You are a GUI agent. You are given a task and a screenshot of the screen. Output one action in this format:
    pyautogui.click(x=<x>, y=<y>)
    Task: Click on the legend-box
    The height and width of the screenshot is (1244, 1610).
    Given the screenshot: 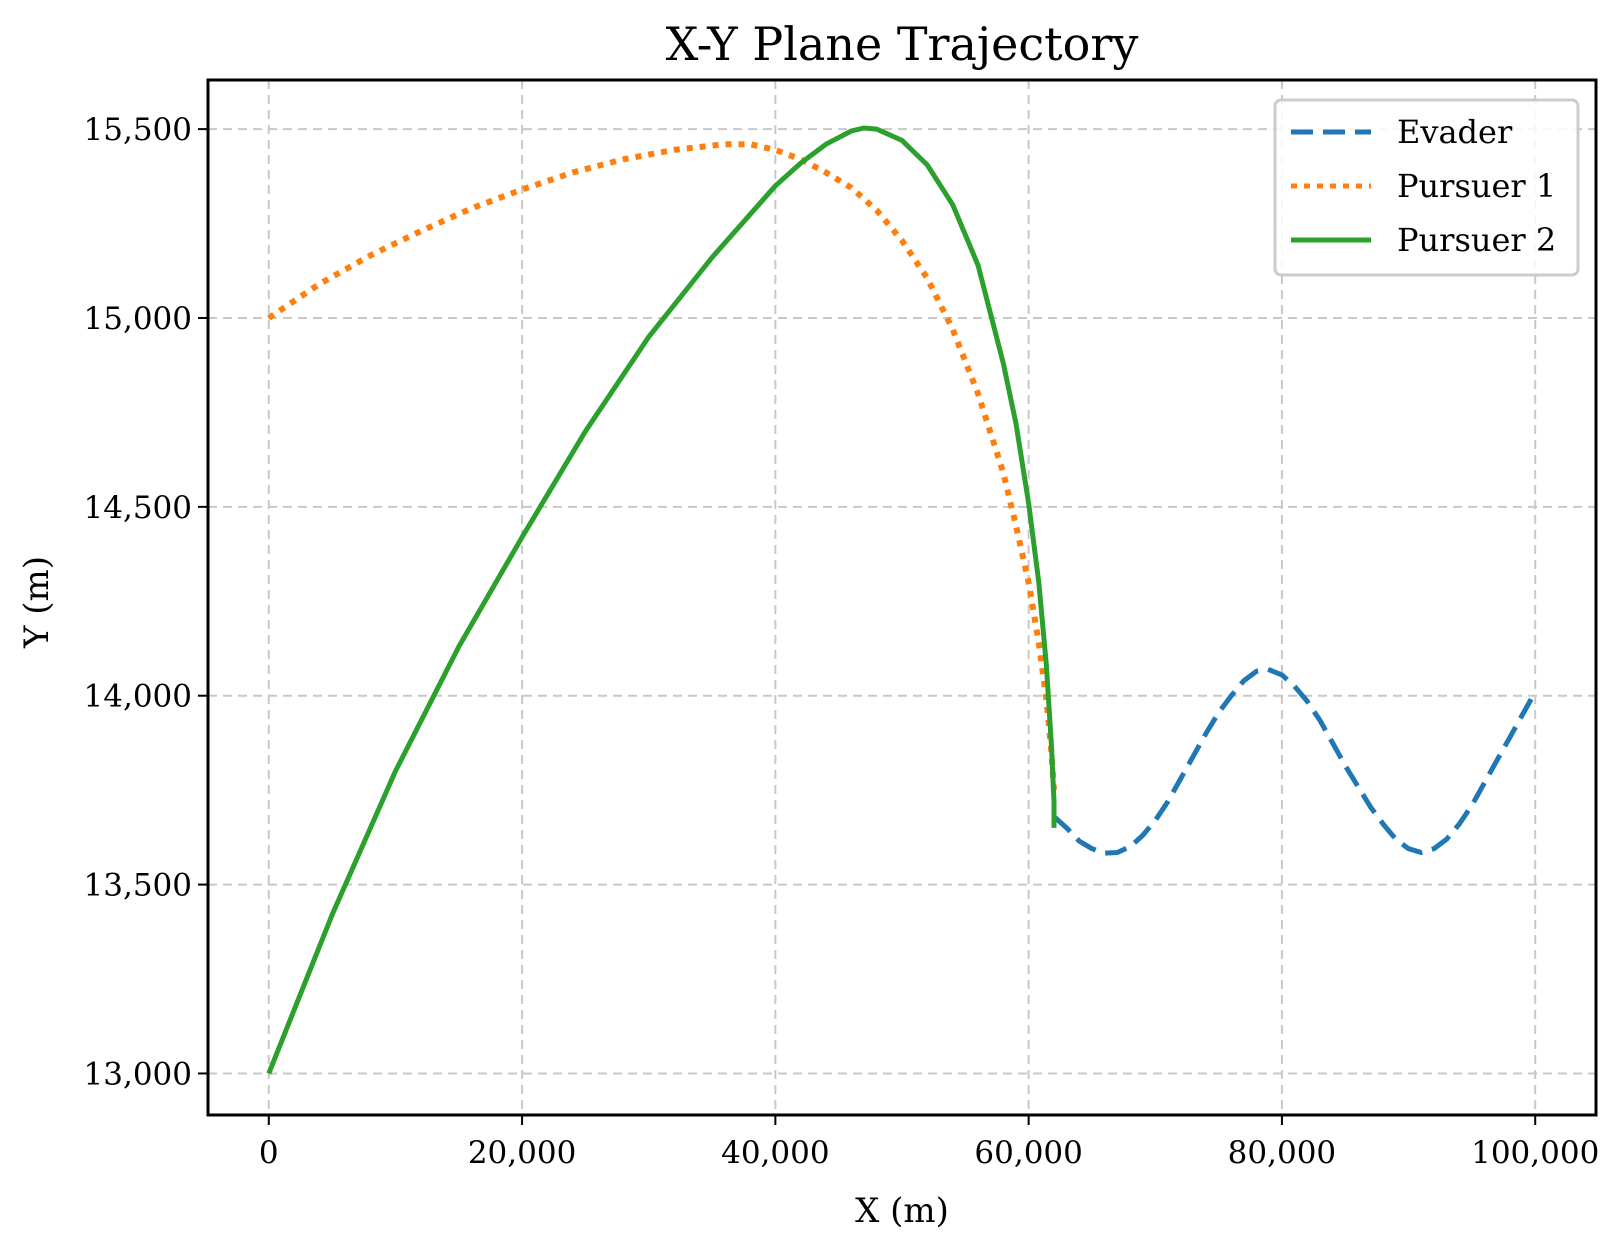 What is the action you would take?
    pyautogui.click(x=1426, y=187)
    